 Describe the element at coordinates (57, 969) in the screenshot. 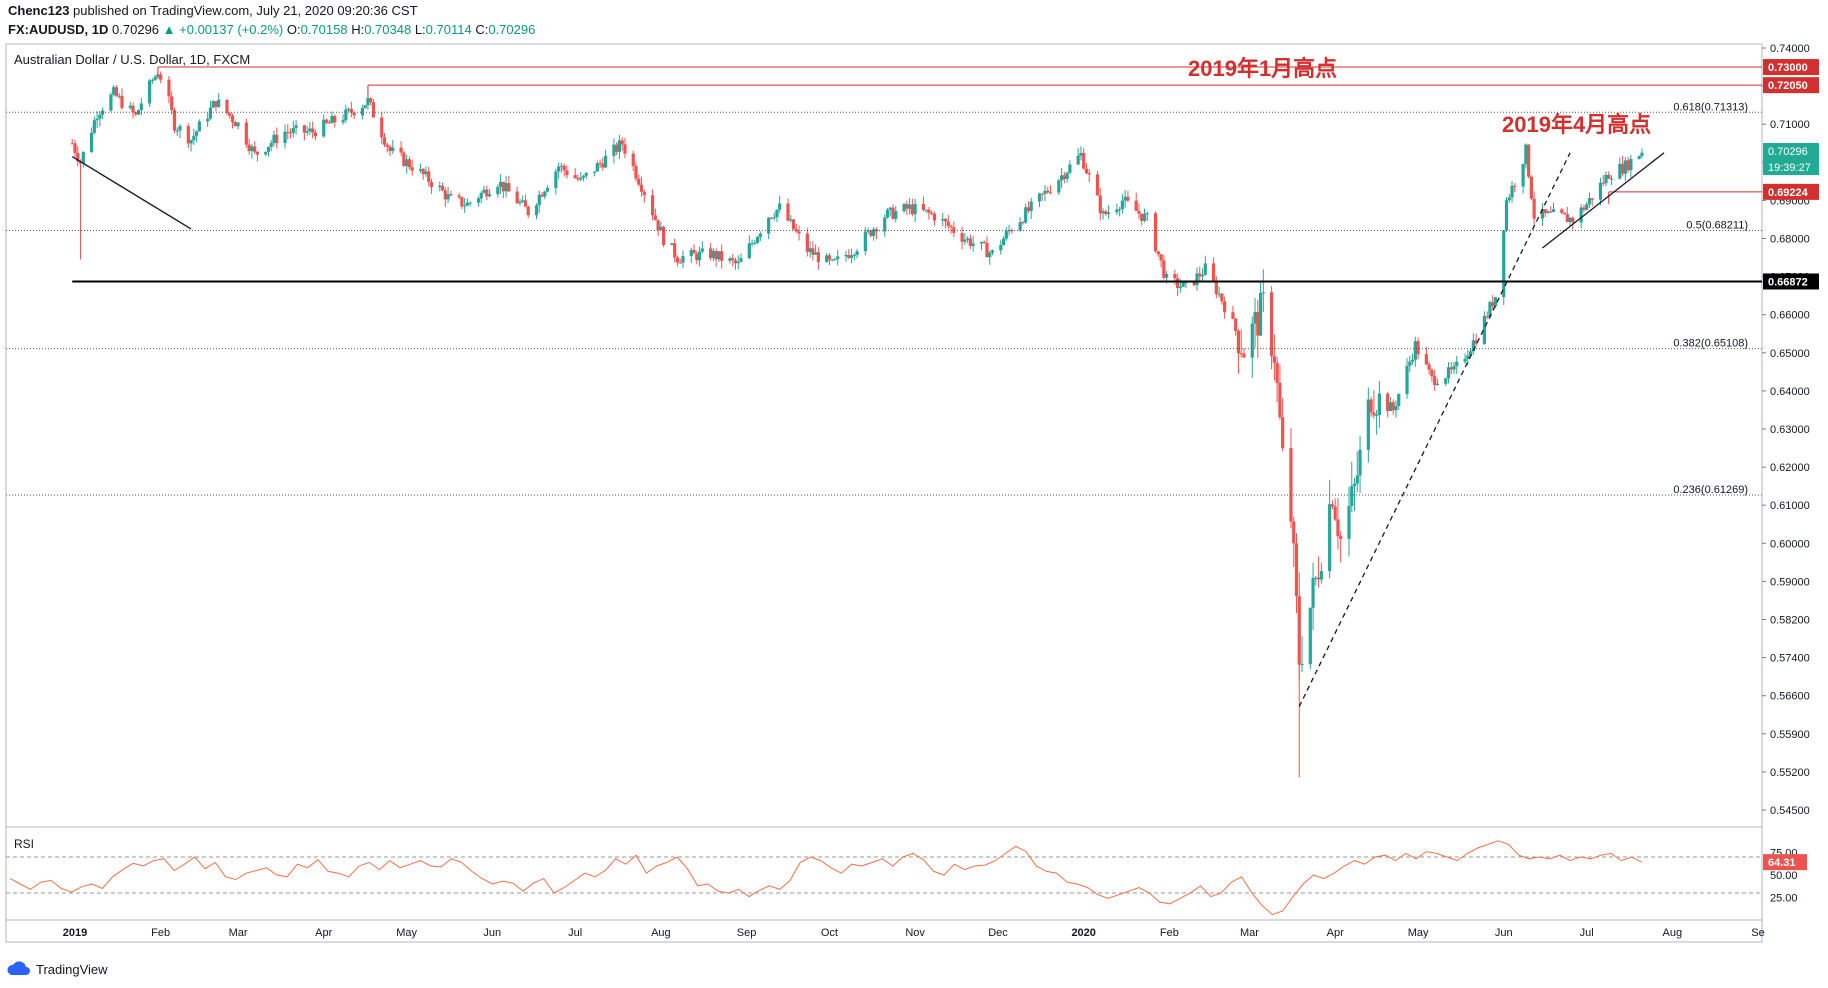

I see `tradingview-logo: TradingView` at that location.